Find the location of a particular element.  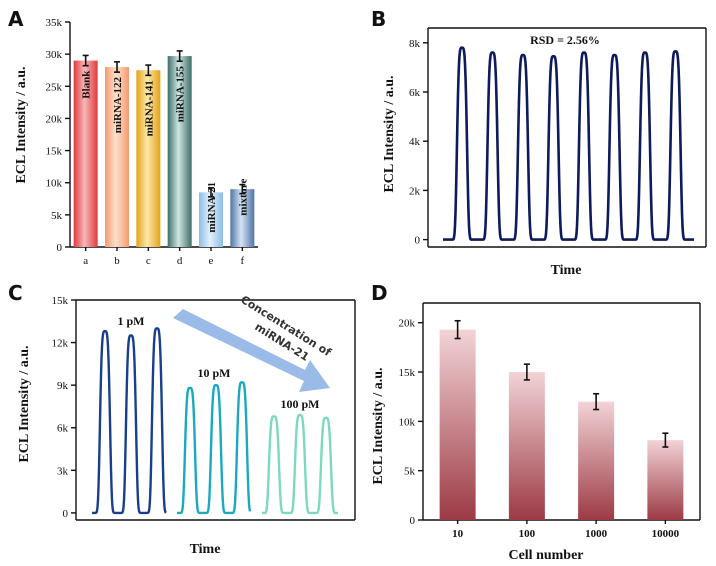

panel-a-xtick-label: c is located at coordinates (148, 261).